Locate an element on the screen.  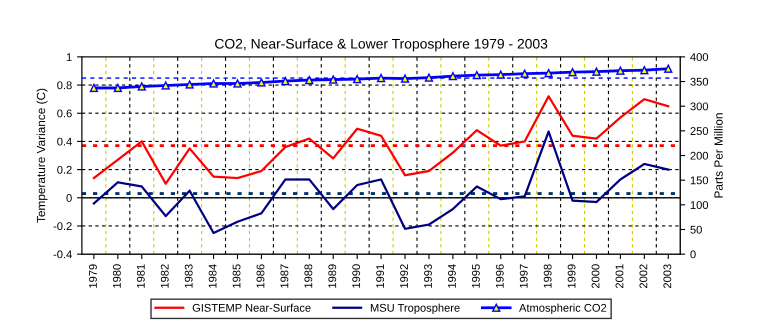
y-tick-label: 0.8 is located at coordinates (64, 85).